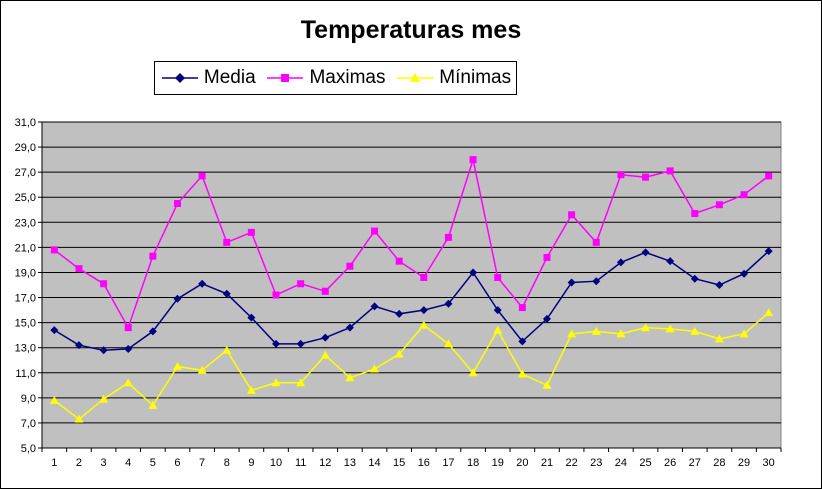 This screenshot has height=489, width=822. I want to click on x-tick-label: 11, so click(300, 463).